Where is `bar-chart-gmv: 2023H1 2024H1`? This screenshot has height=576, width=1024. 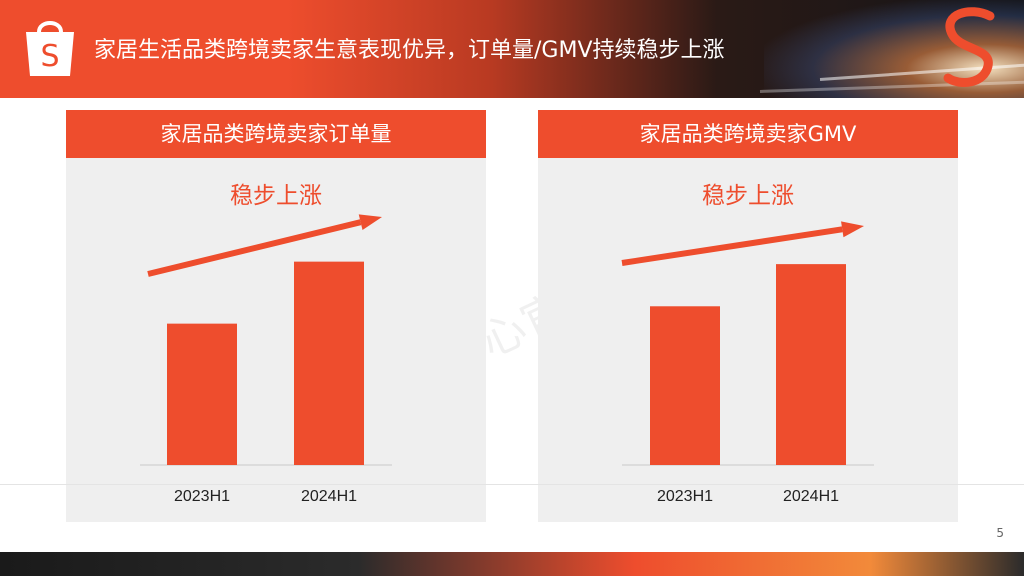
bar-chart-gmv: 2023H1 2024H1 is located at coordinates (747, 363).